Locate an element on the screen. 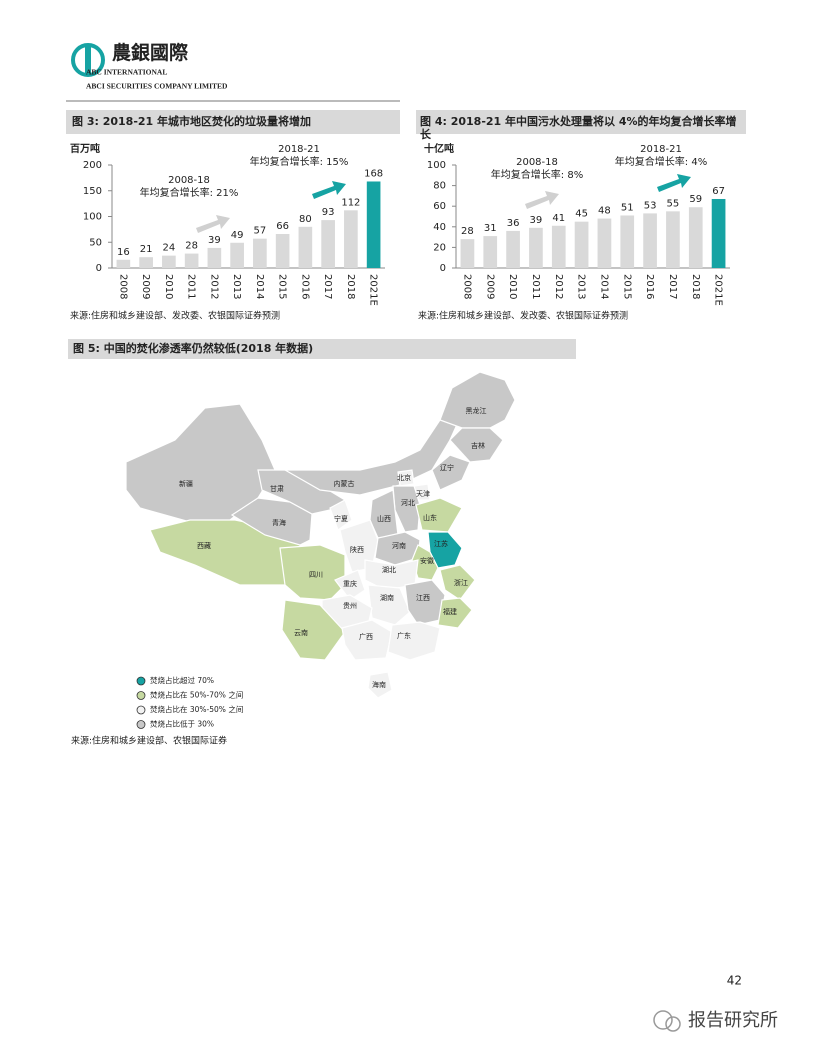 This screenshot has height=1060, width=816. province-label: 湖北 is located at coordinates (389, 569).